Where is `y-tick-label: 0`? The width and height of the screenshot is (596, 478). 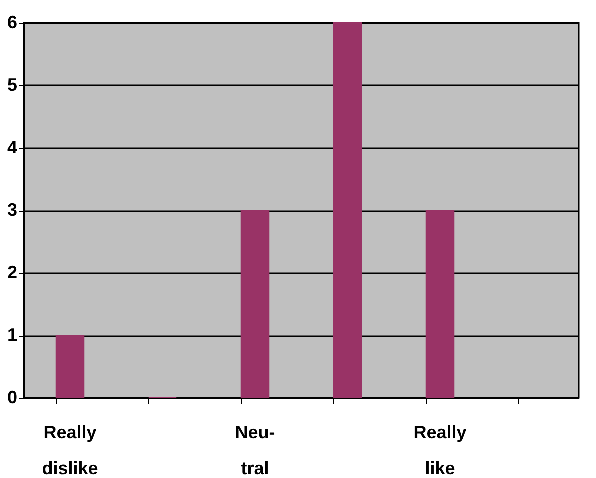
y-tick-label: 0 is located at coordinates (12, 398).